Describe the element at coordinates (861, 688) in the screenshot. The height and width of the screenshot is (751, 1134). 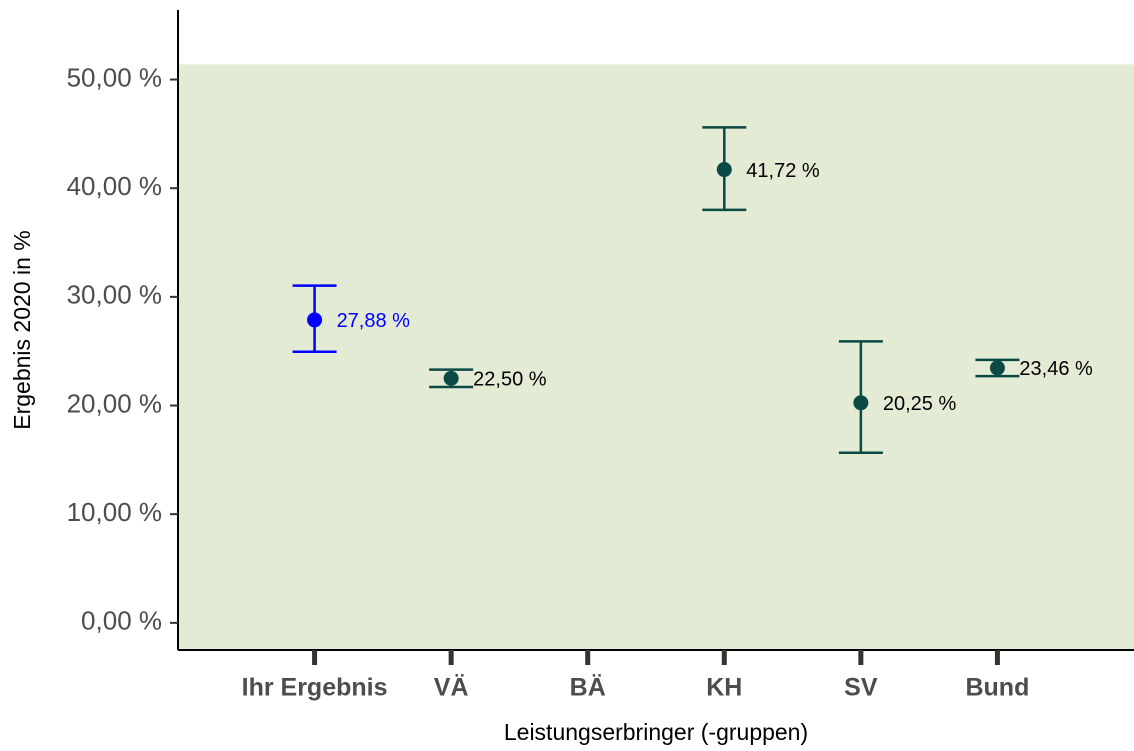
I see `x-tick-label: SV` at that location.